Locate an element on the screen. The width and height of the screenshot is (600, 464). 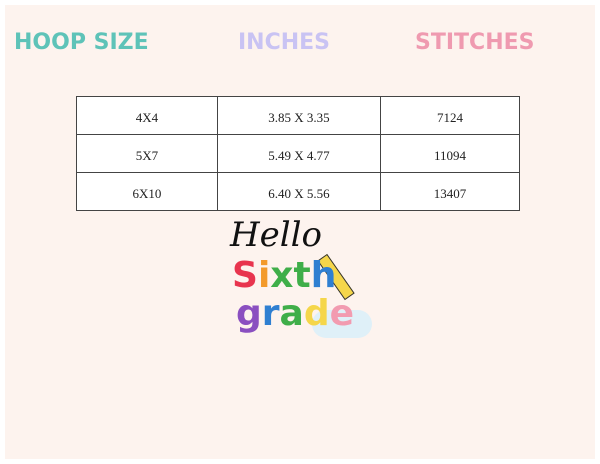
stitches-cell: 13407 is located at coordinates (450, 191).